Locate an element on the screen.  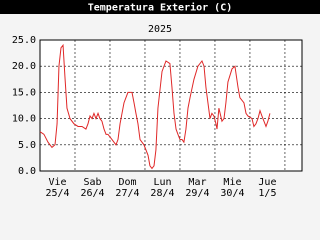
y-tick-label: 5.0 is located at coordinates (27, 145).